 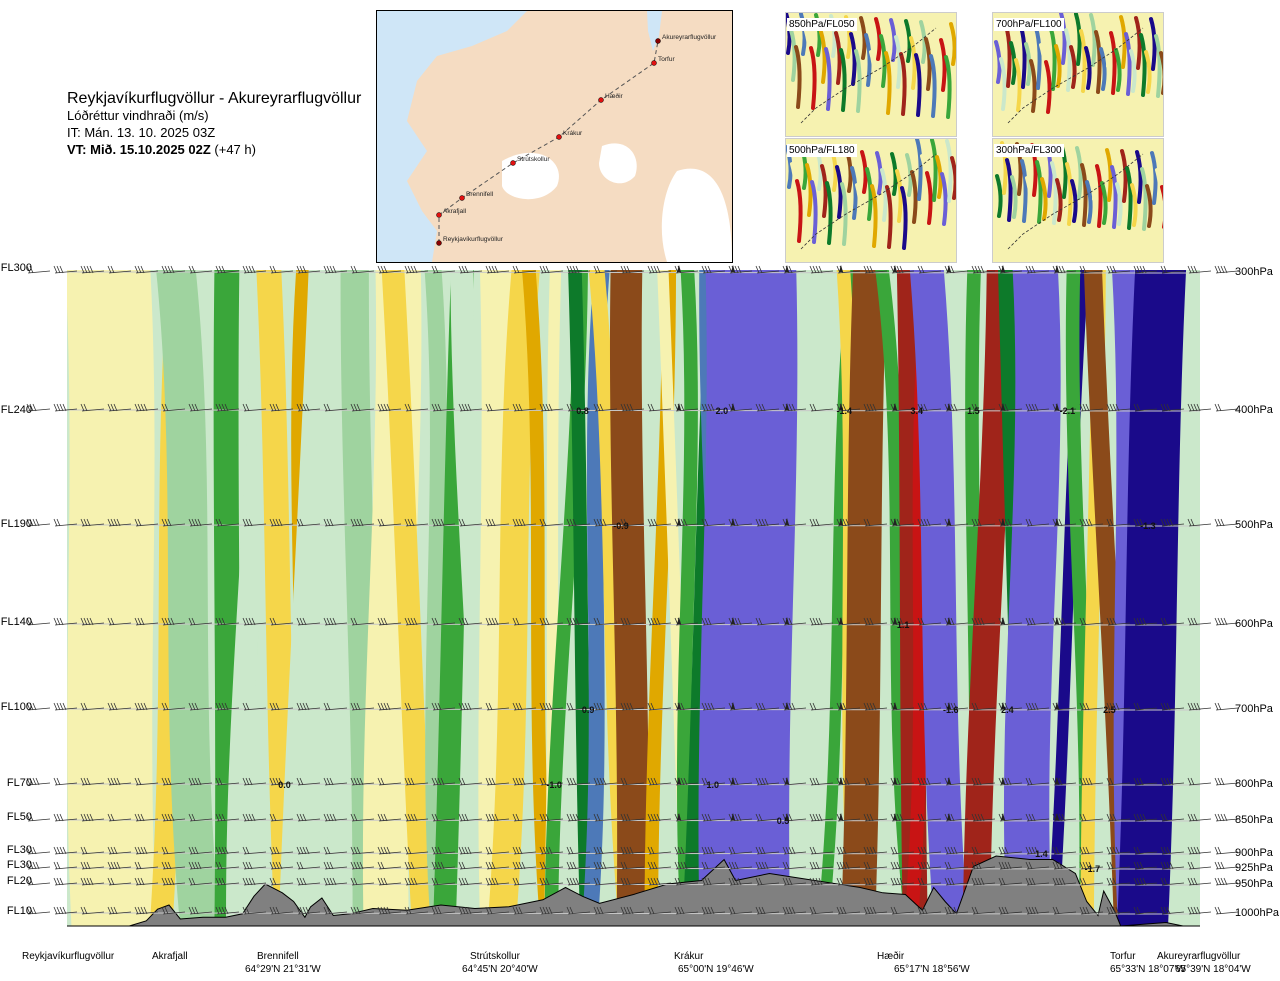 I want to click on value-label: 0.8, so click(x=582, y=411).